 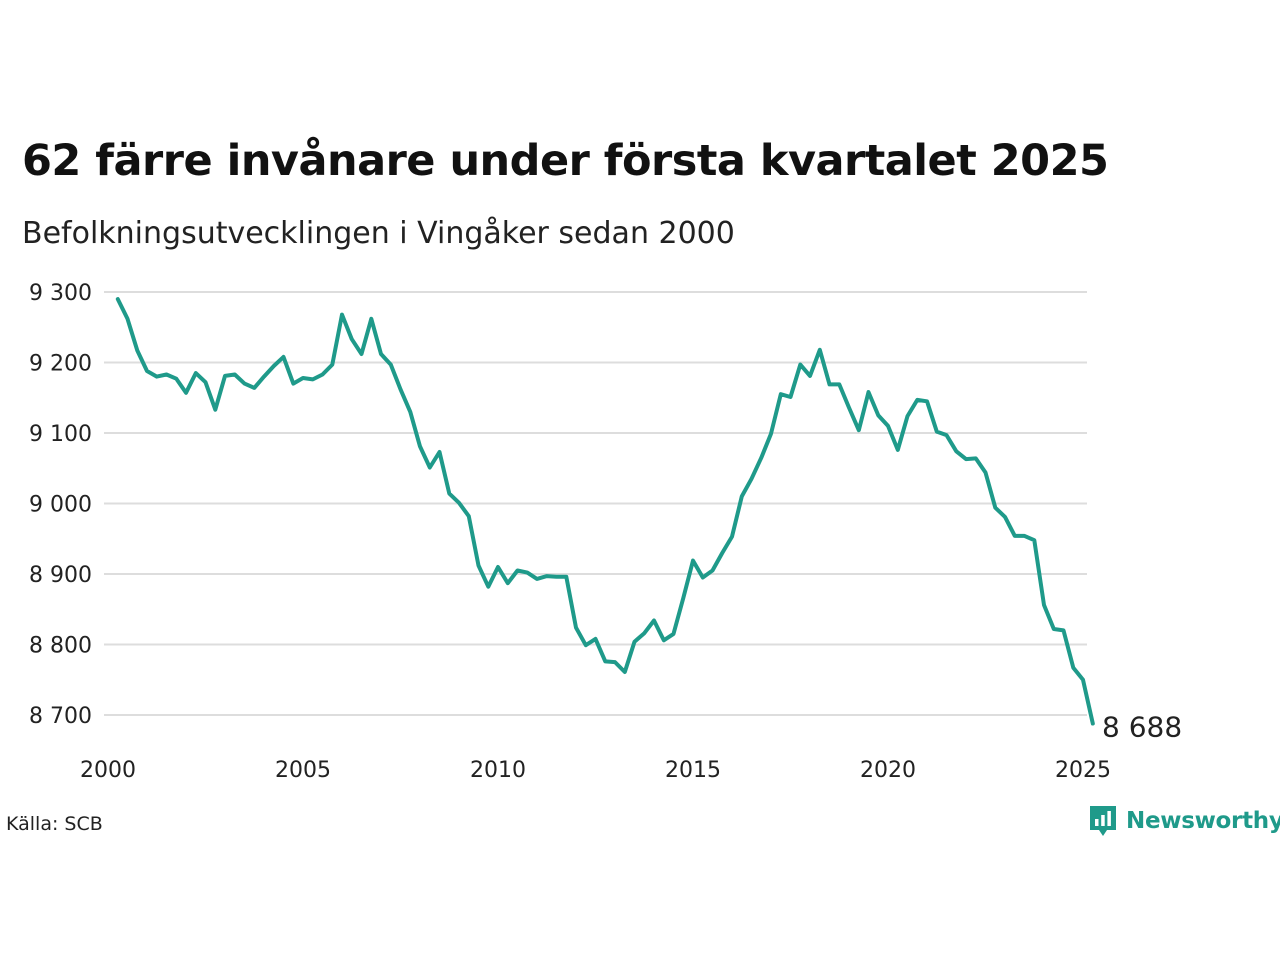 I want to click on brand-name: Newsworthy, so click(x=1203, y=821).